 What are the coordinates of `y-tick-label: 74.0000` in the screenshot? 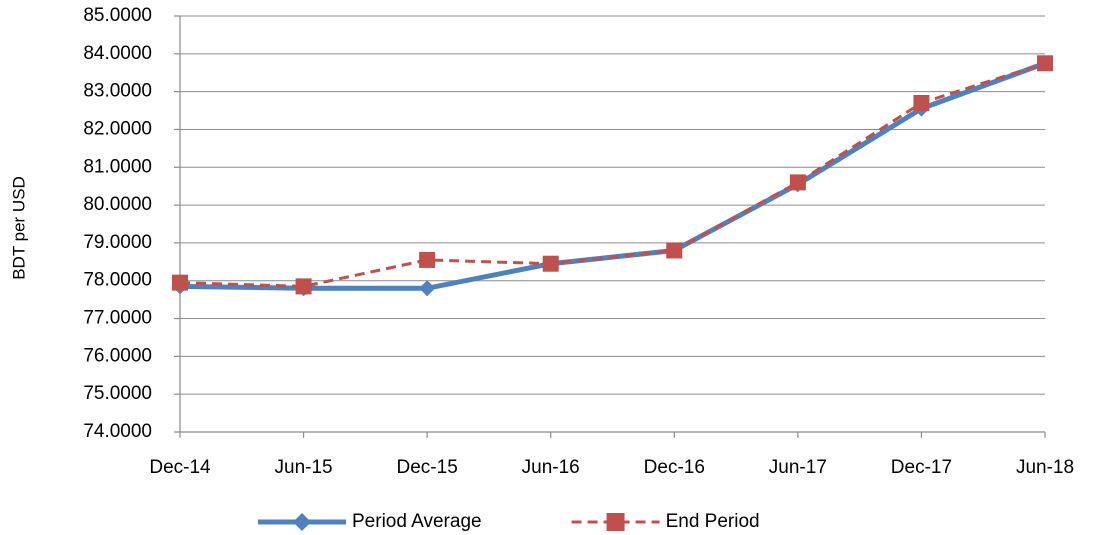 It's located at (117, 431).